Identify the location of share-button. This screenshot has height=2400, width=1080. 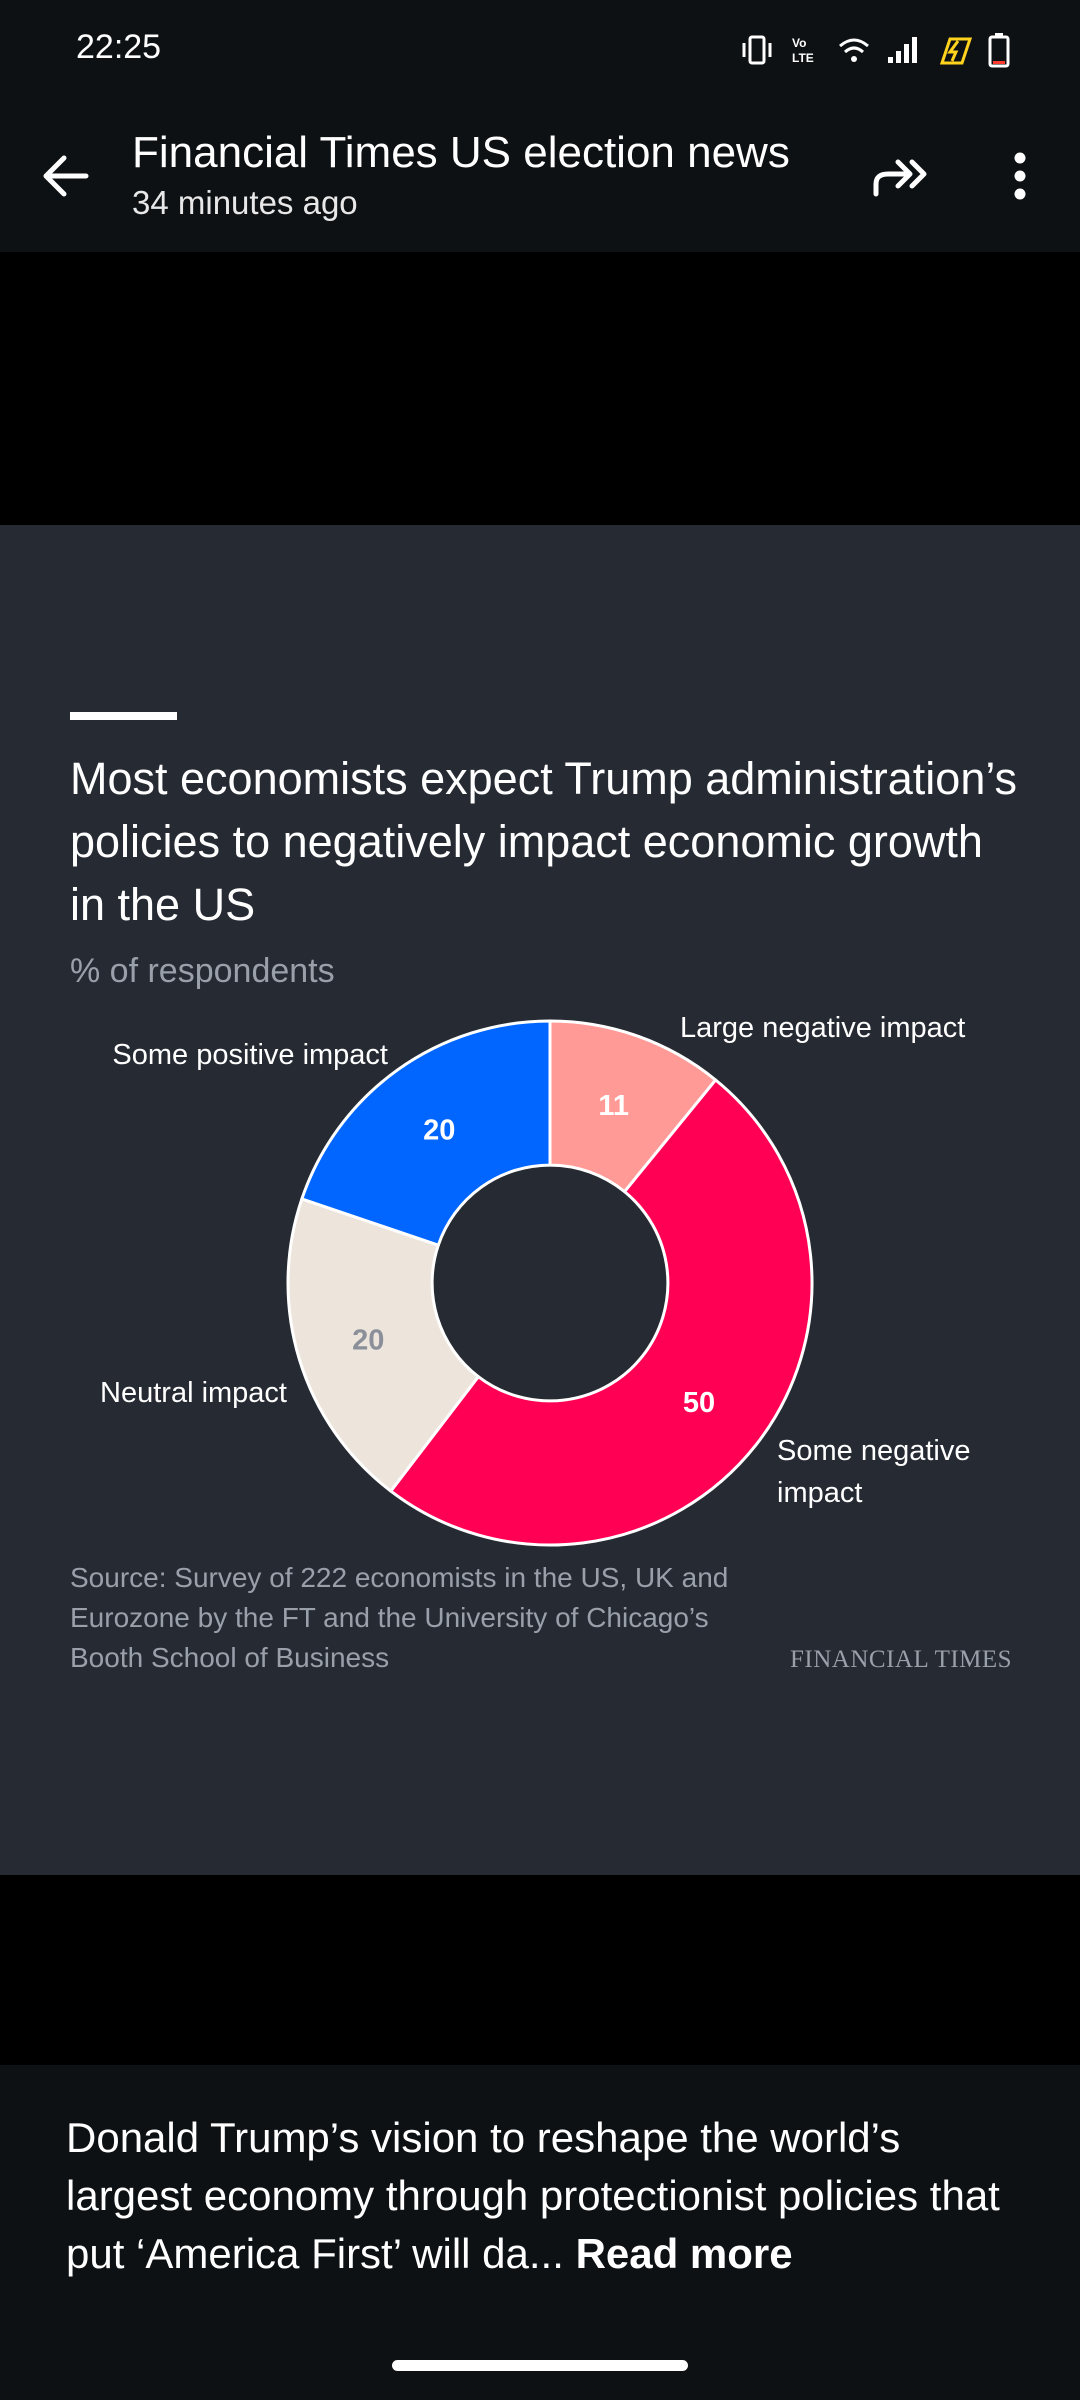
(902, 176).